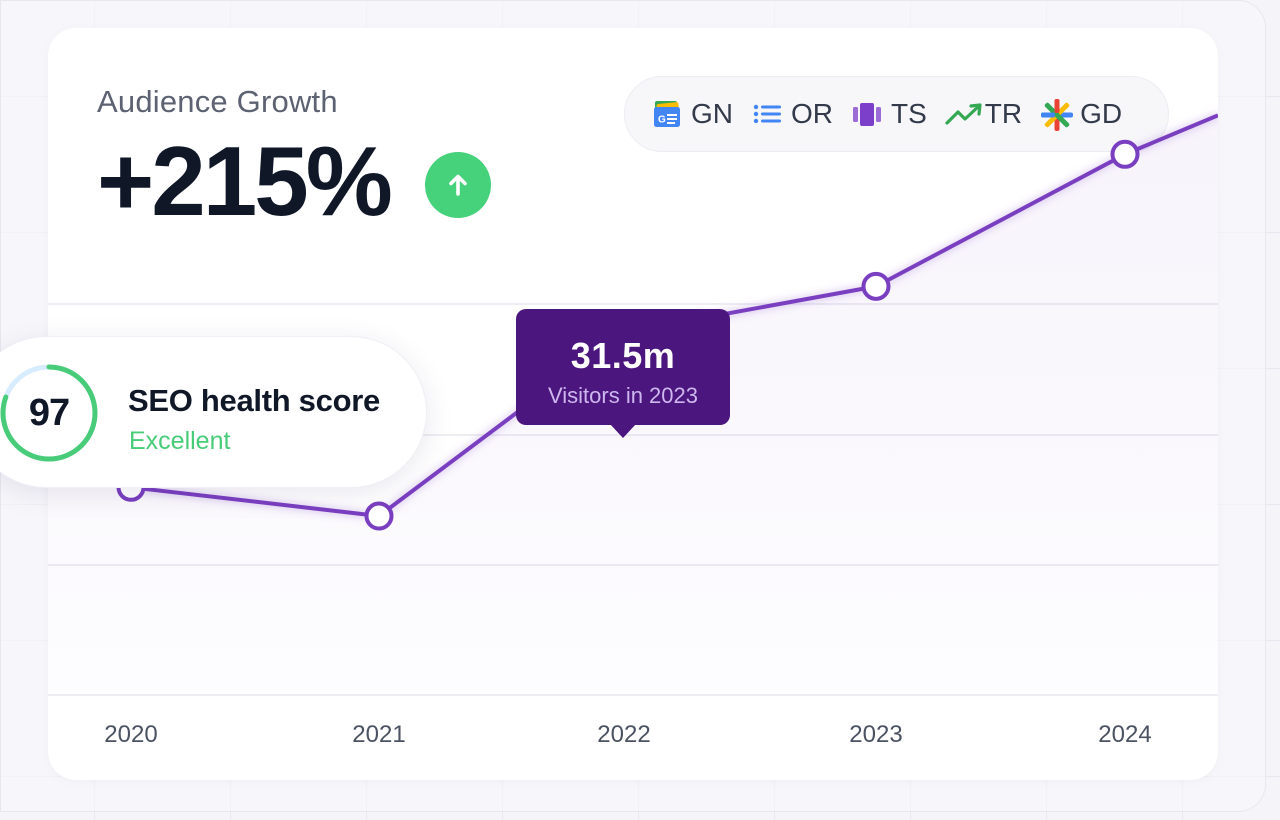 Image resolution: width=1280 pixels, height=820 pixels. I want to click on traffic-sources: G GN OR, so click(896, 114).